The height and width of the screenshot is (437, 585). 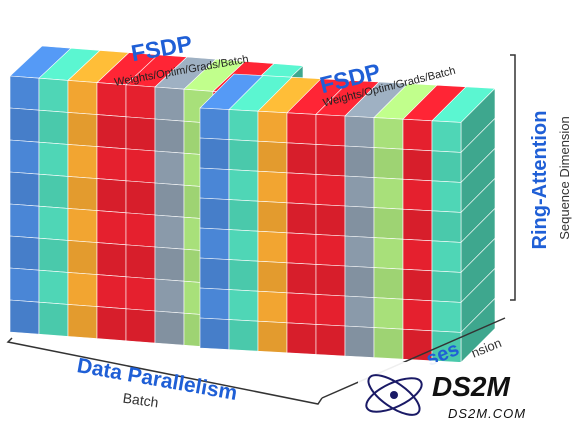 I want to click on right-axis-title: Ring-Attention, so click(x=540, y=180).